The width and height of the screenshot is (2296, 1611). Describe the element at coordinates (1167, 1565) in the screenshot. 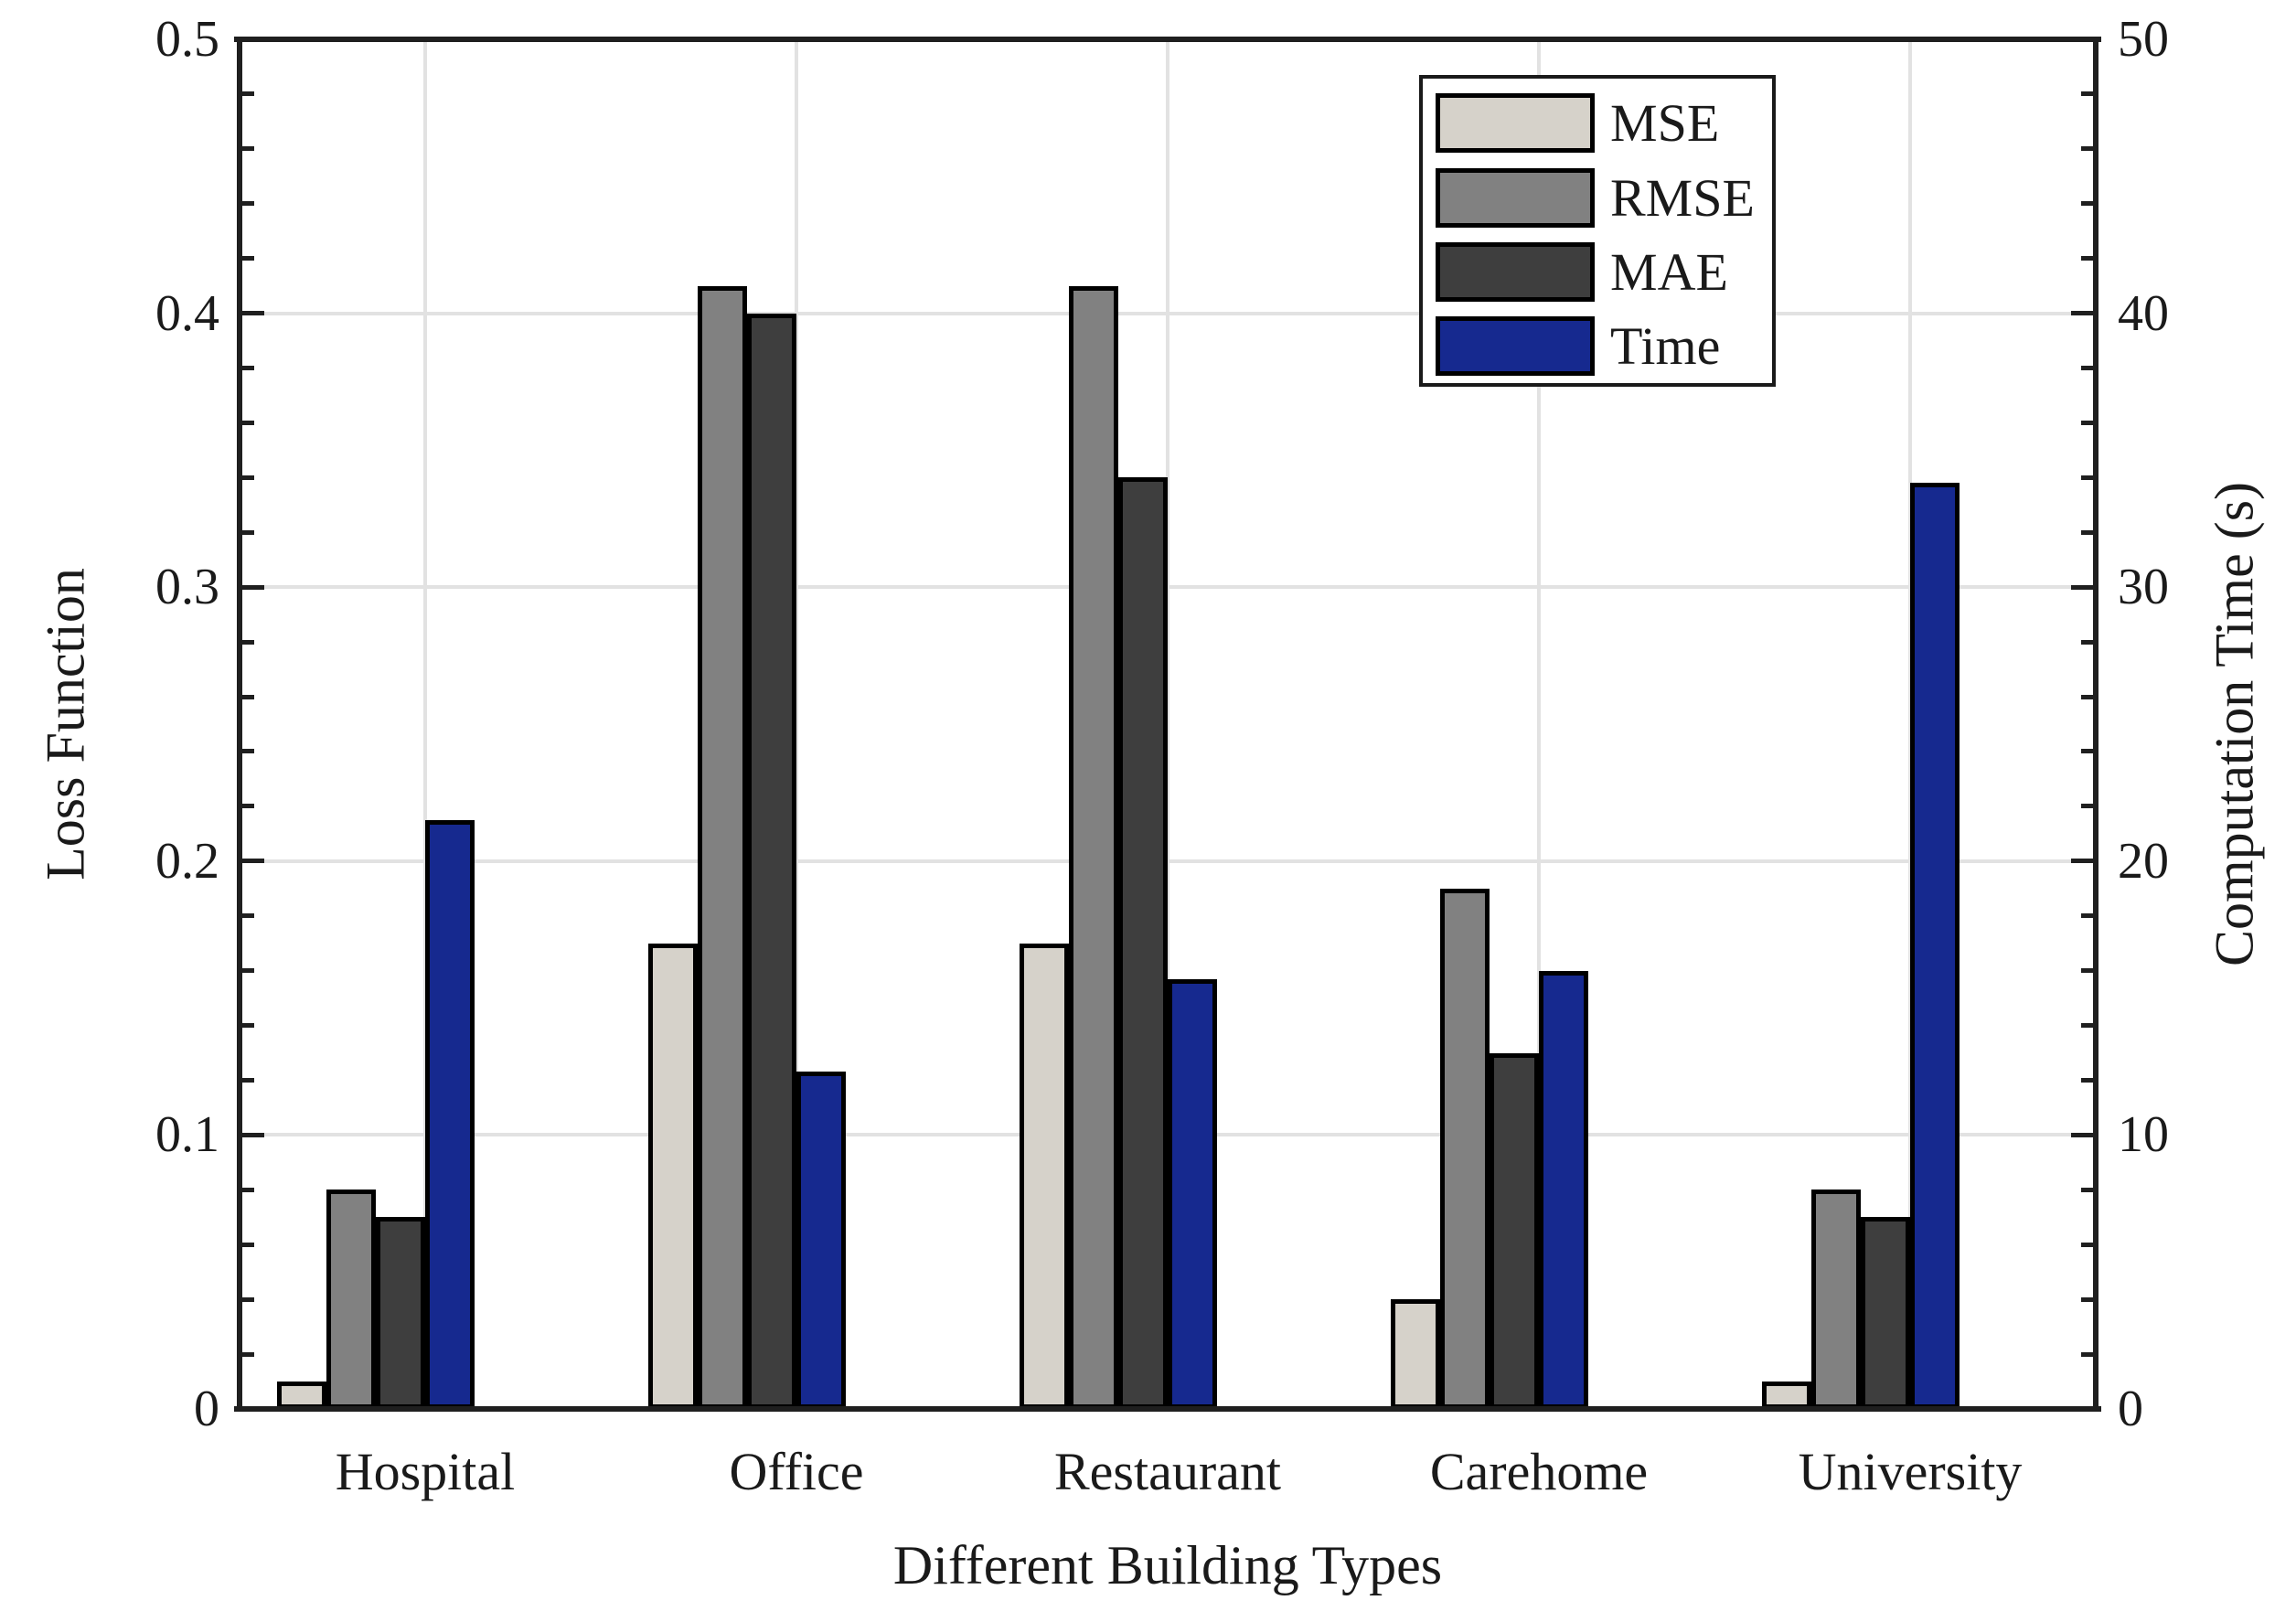

I see `x-axis-label: Different Building Types` at that location.